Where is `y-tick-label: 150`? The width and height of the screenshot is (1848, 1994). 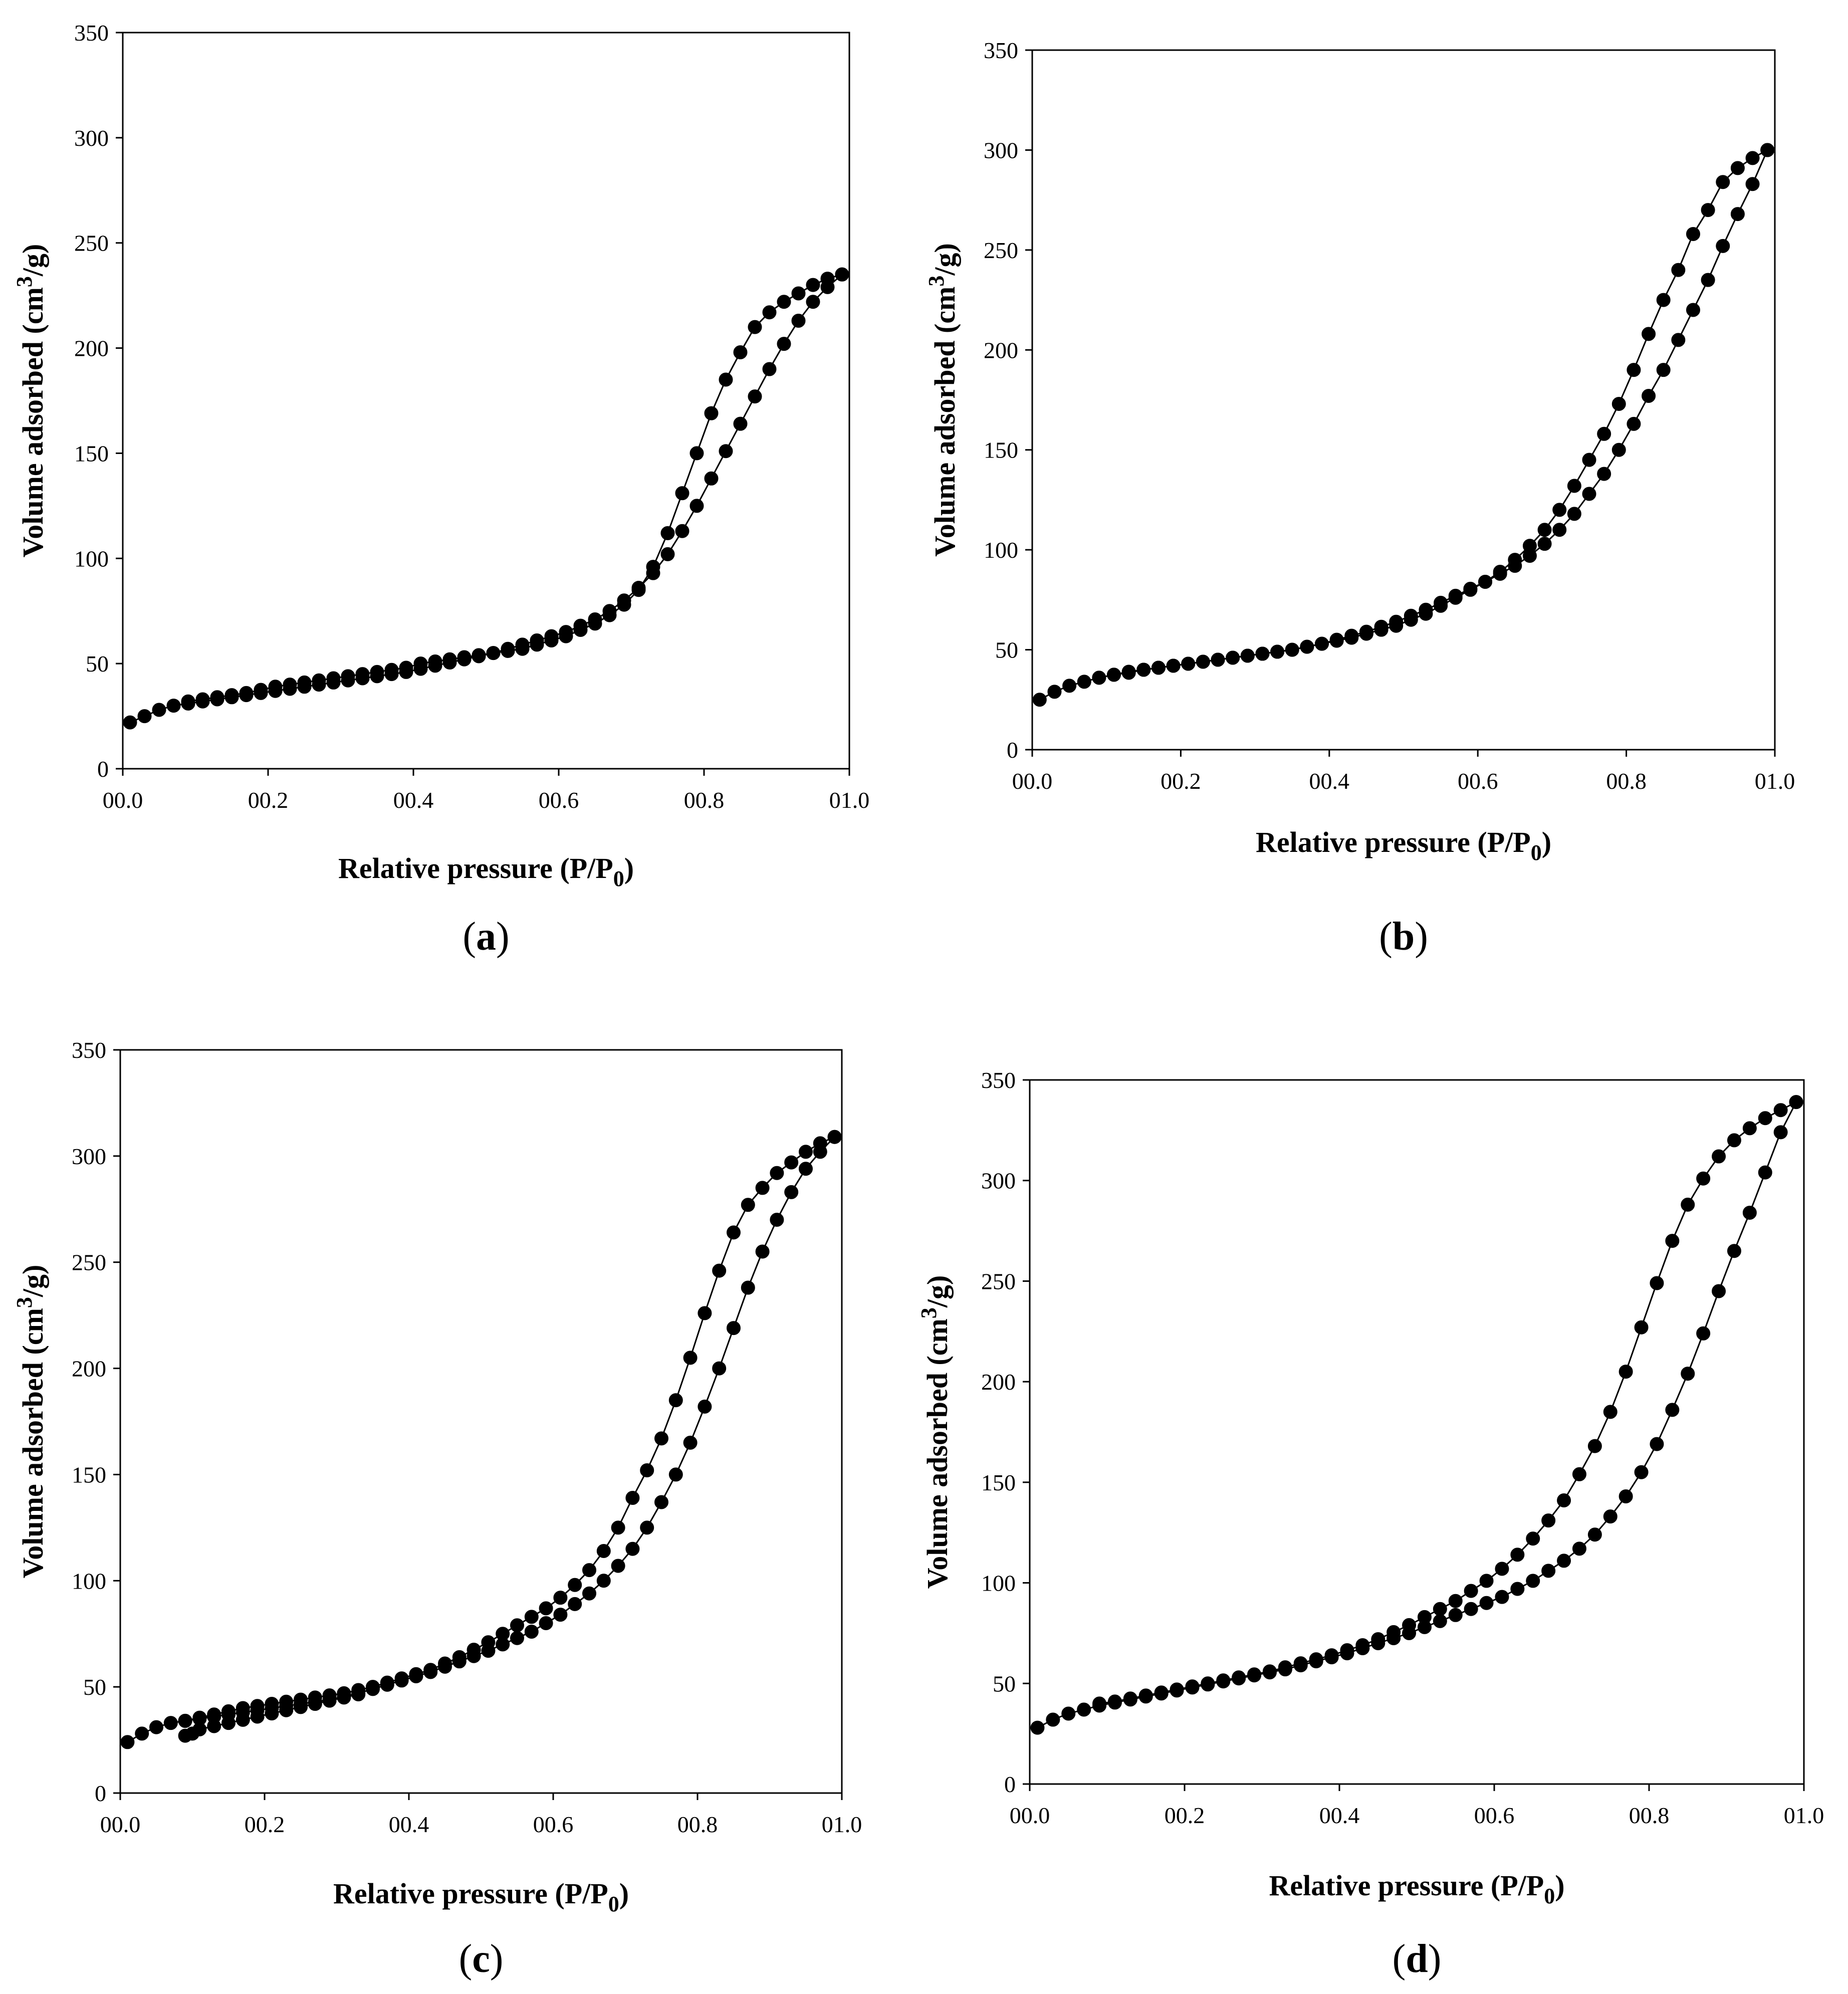 y-tick-label: 150 is located at coordinates (89, 1474).